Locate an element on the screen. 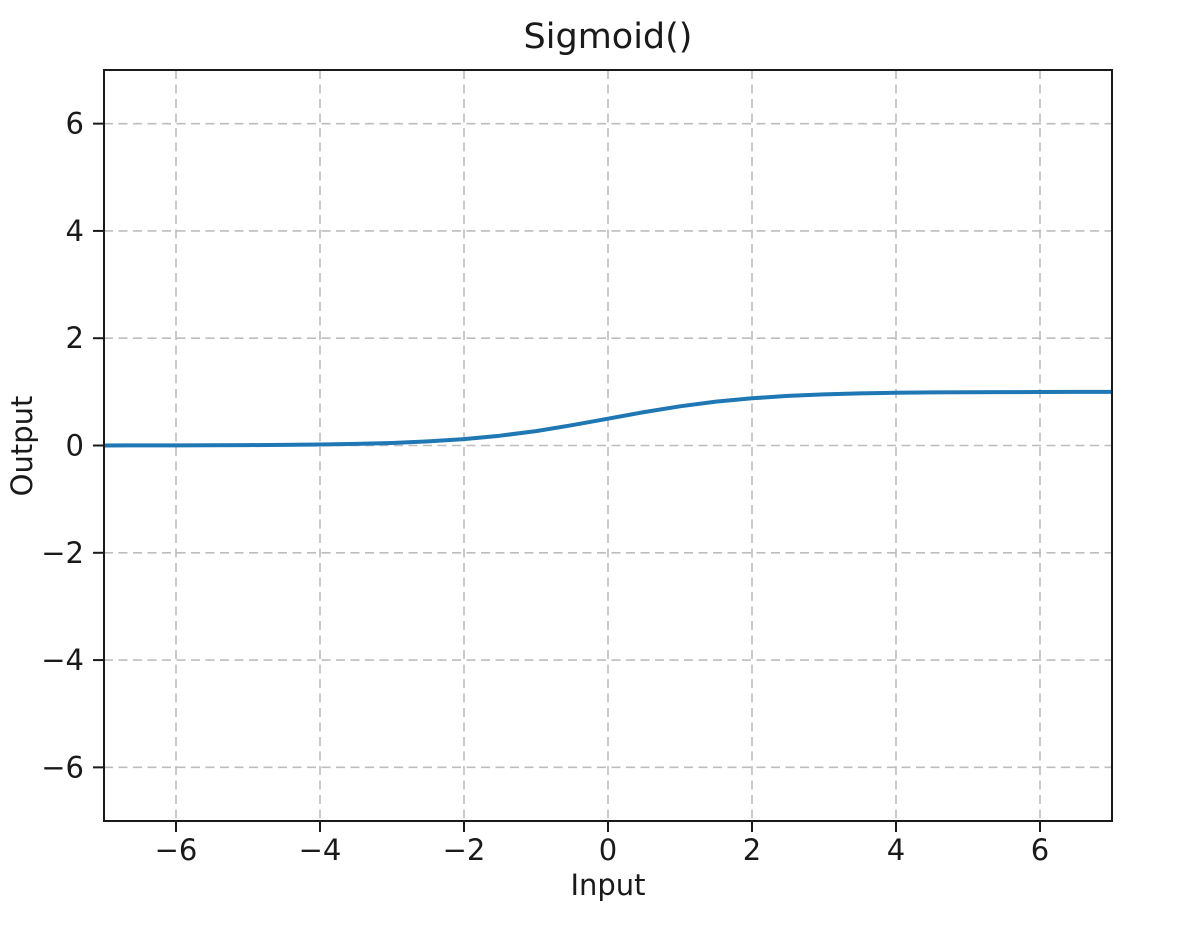 This screenshot has height=929, width=1202. y-tick-label: 2 is located at coordinates (75, 338).